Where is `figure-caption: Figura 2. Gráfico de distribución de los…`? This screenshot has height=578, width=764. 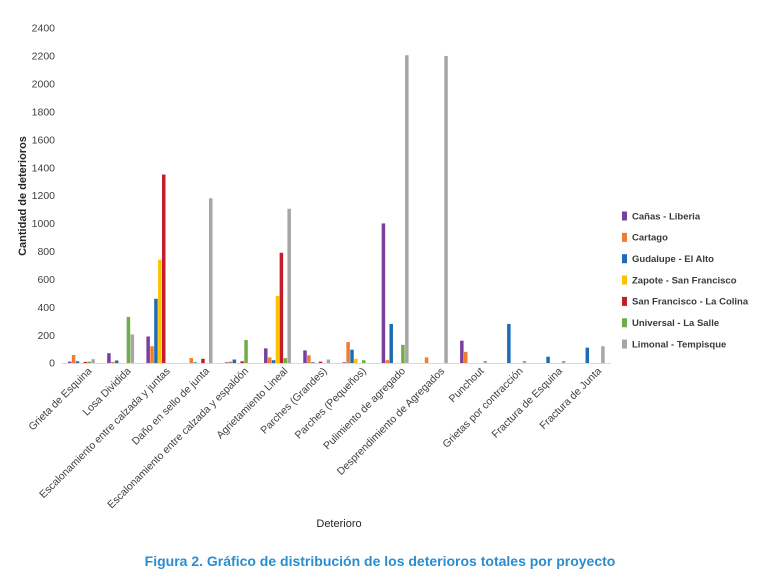 figure-caption: Figura 2. Gráfico de distribución de los… is located at coordinates (380, 561).